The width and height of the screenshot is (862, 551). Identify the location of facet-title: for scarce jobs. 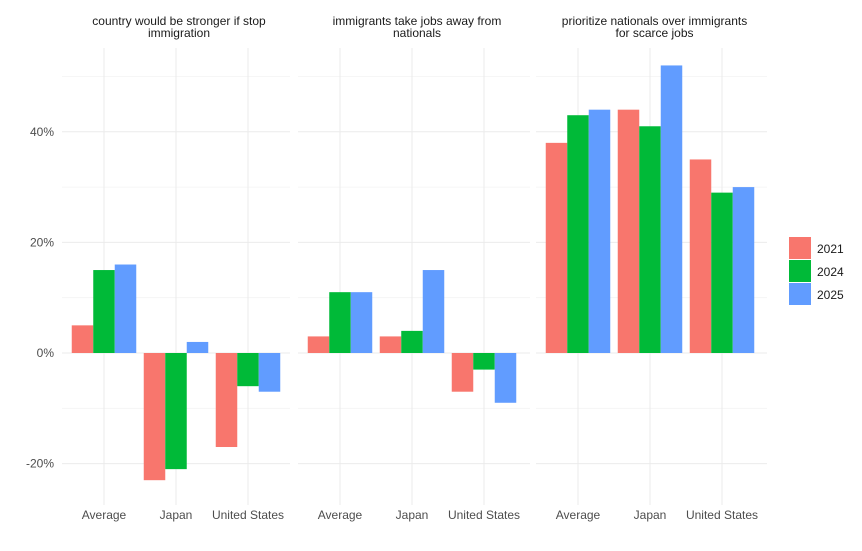
(654, 33).